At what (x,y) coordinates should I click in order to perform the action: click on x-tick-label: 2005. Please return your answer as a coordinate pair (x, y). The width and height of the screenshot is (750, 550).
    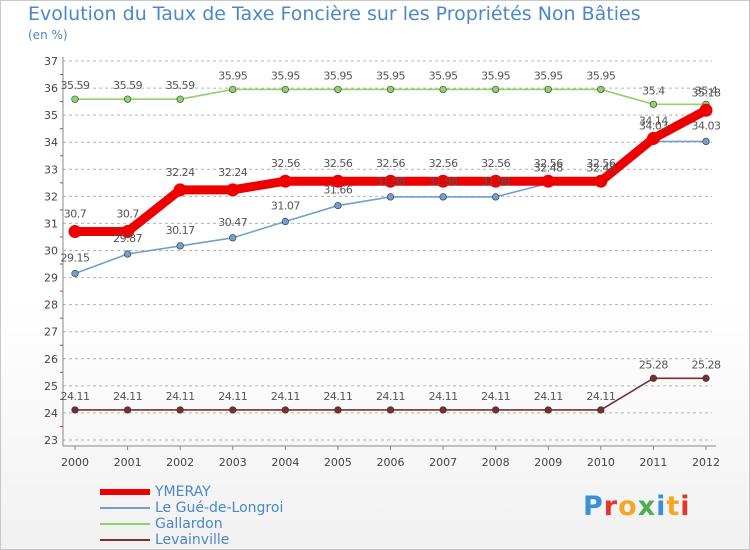
    Looking at the image, I should click on (338, 462).